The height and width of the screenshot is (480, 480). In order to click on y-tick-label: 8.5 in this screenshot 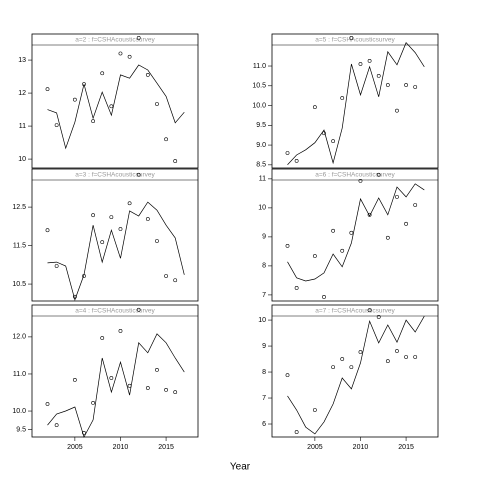, I will do `click(261, 165)`.